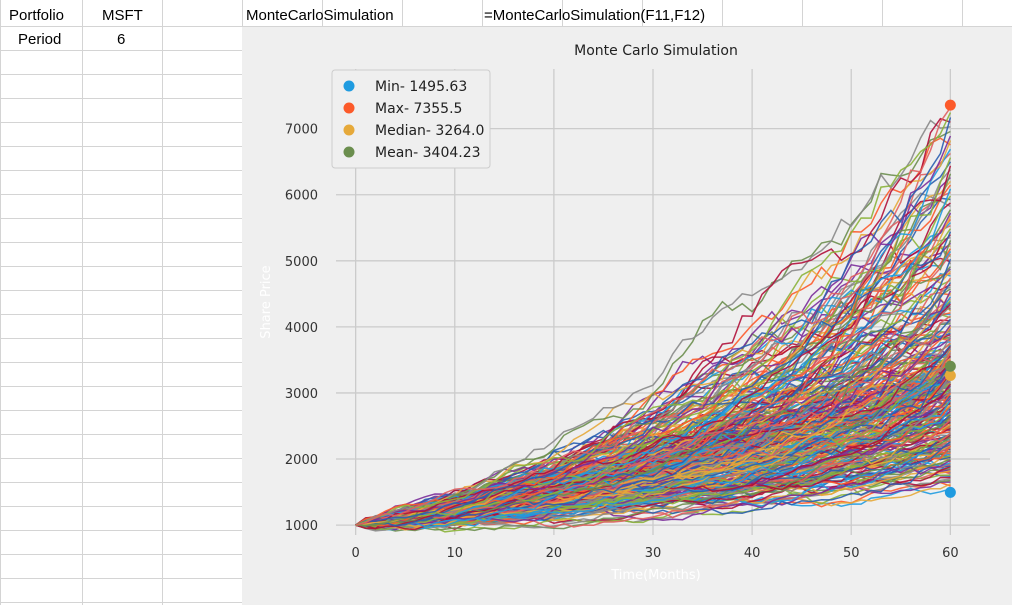 The width and height of the screenshot is (1012, 610). I want to click on y-tick-label: 3000, so click(301, 394).